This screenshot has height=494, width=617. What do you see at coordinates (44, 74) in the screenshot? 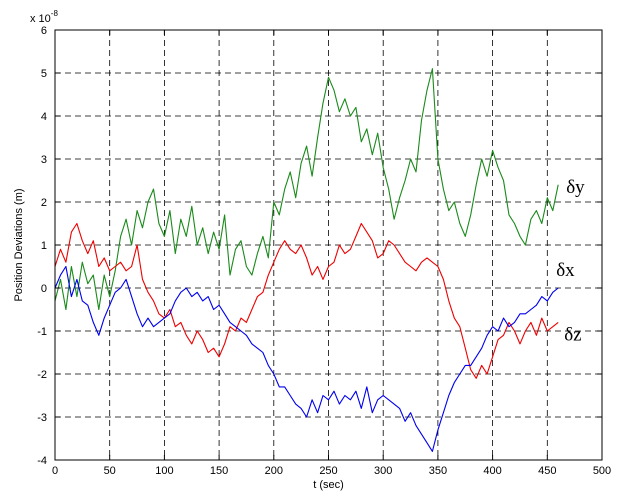
I see `y-tick-label: 5` at bounding box center [44, 74].